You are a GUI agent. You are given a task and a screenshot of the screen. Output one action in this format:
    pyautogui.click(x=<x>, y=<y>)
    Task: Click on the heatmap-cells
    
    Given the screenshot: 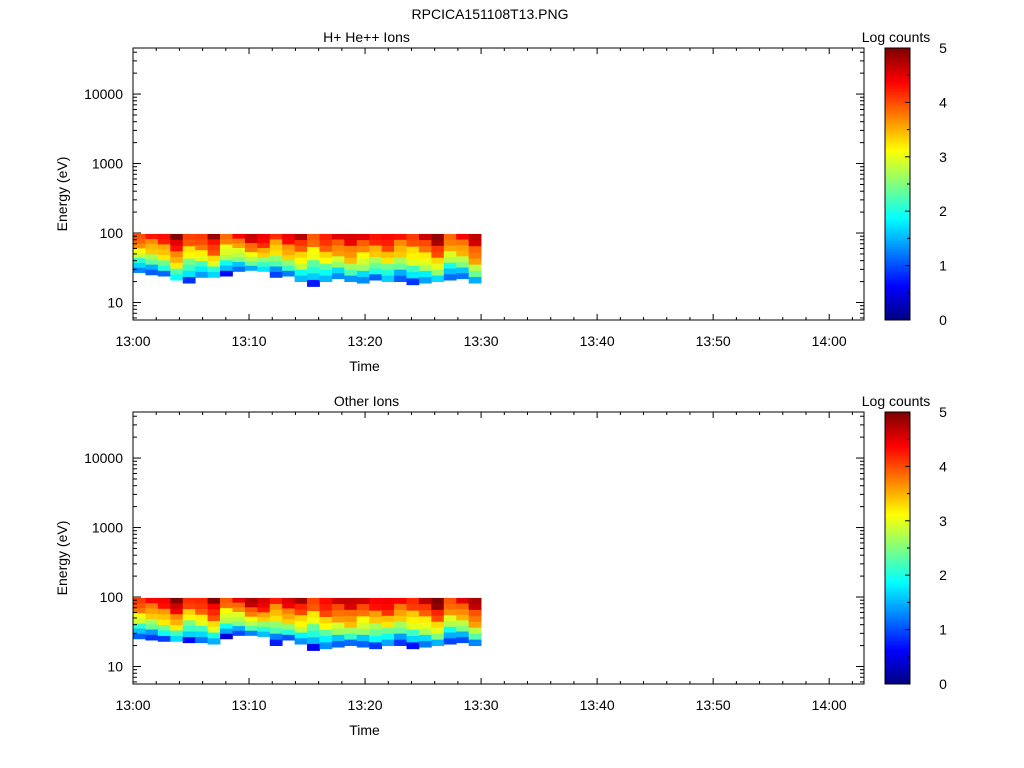 What is the action you would take?
    pyautogui.click(x=307, y=260)
    